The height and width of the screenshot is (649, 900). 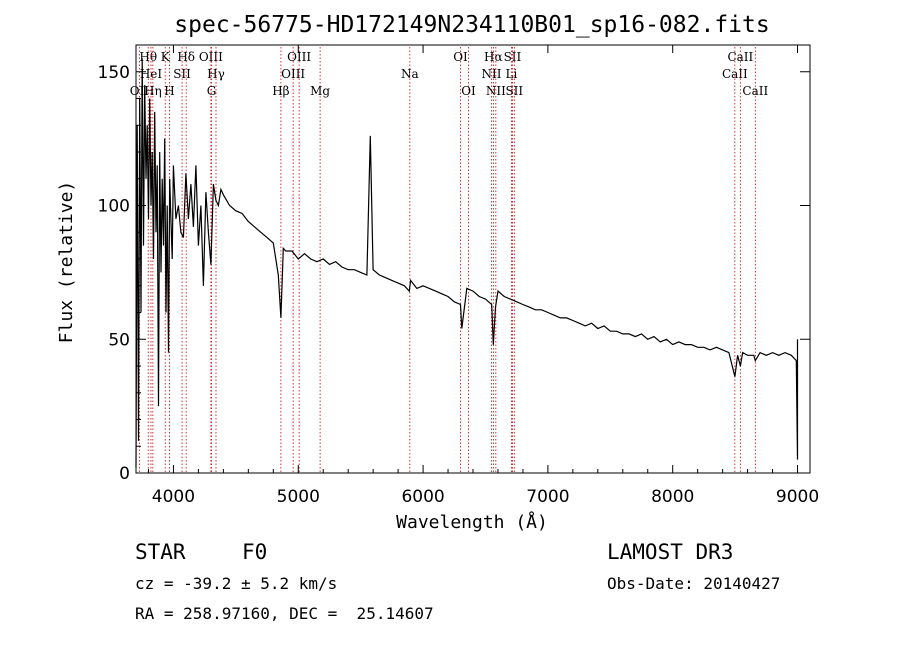 What do you see at coordinates (182, 74) in the screenshot?
I see `line-label-6: SII` at bounding box center [182, 74].